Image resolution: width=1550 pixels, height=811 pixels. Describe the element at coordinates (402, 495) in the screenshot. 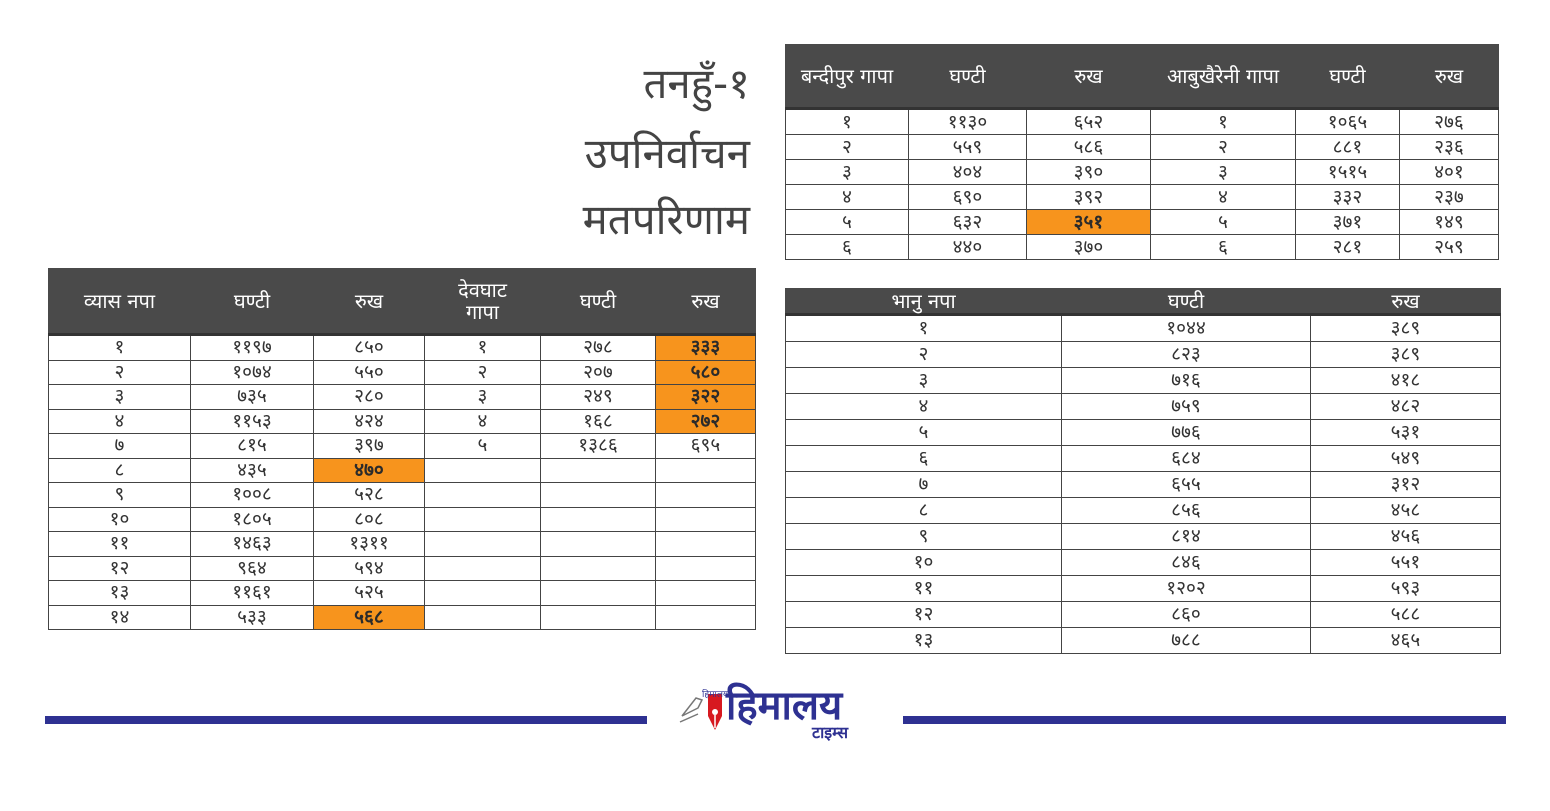

I see `table-row: ९ १००८ ५२८` at that location.